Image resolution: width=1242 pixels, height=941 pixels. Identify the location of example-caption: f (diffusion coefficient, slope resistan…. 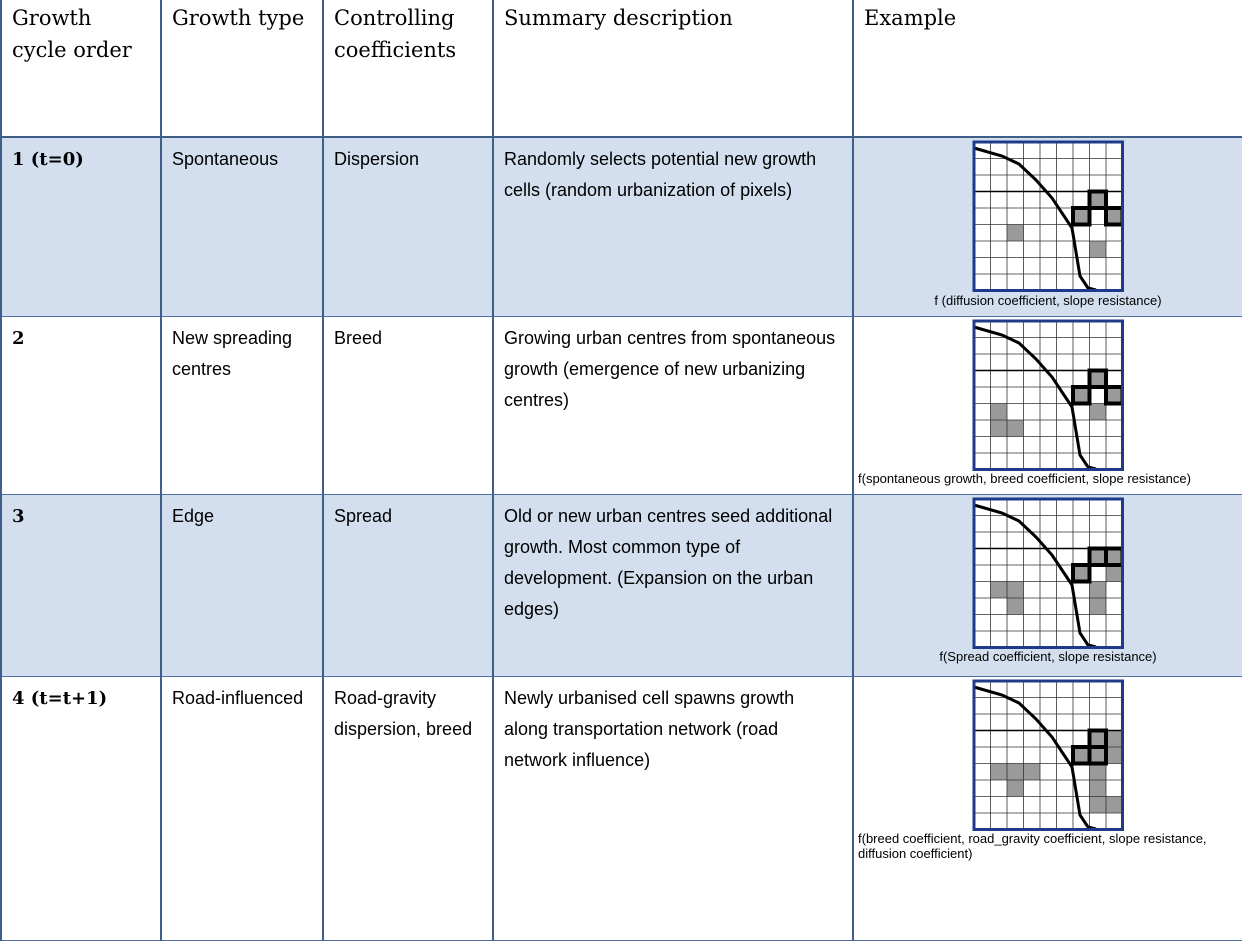
(1048, 300).